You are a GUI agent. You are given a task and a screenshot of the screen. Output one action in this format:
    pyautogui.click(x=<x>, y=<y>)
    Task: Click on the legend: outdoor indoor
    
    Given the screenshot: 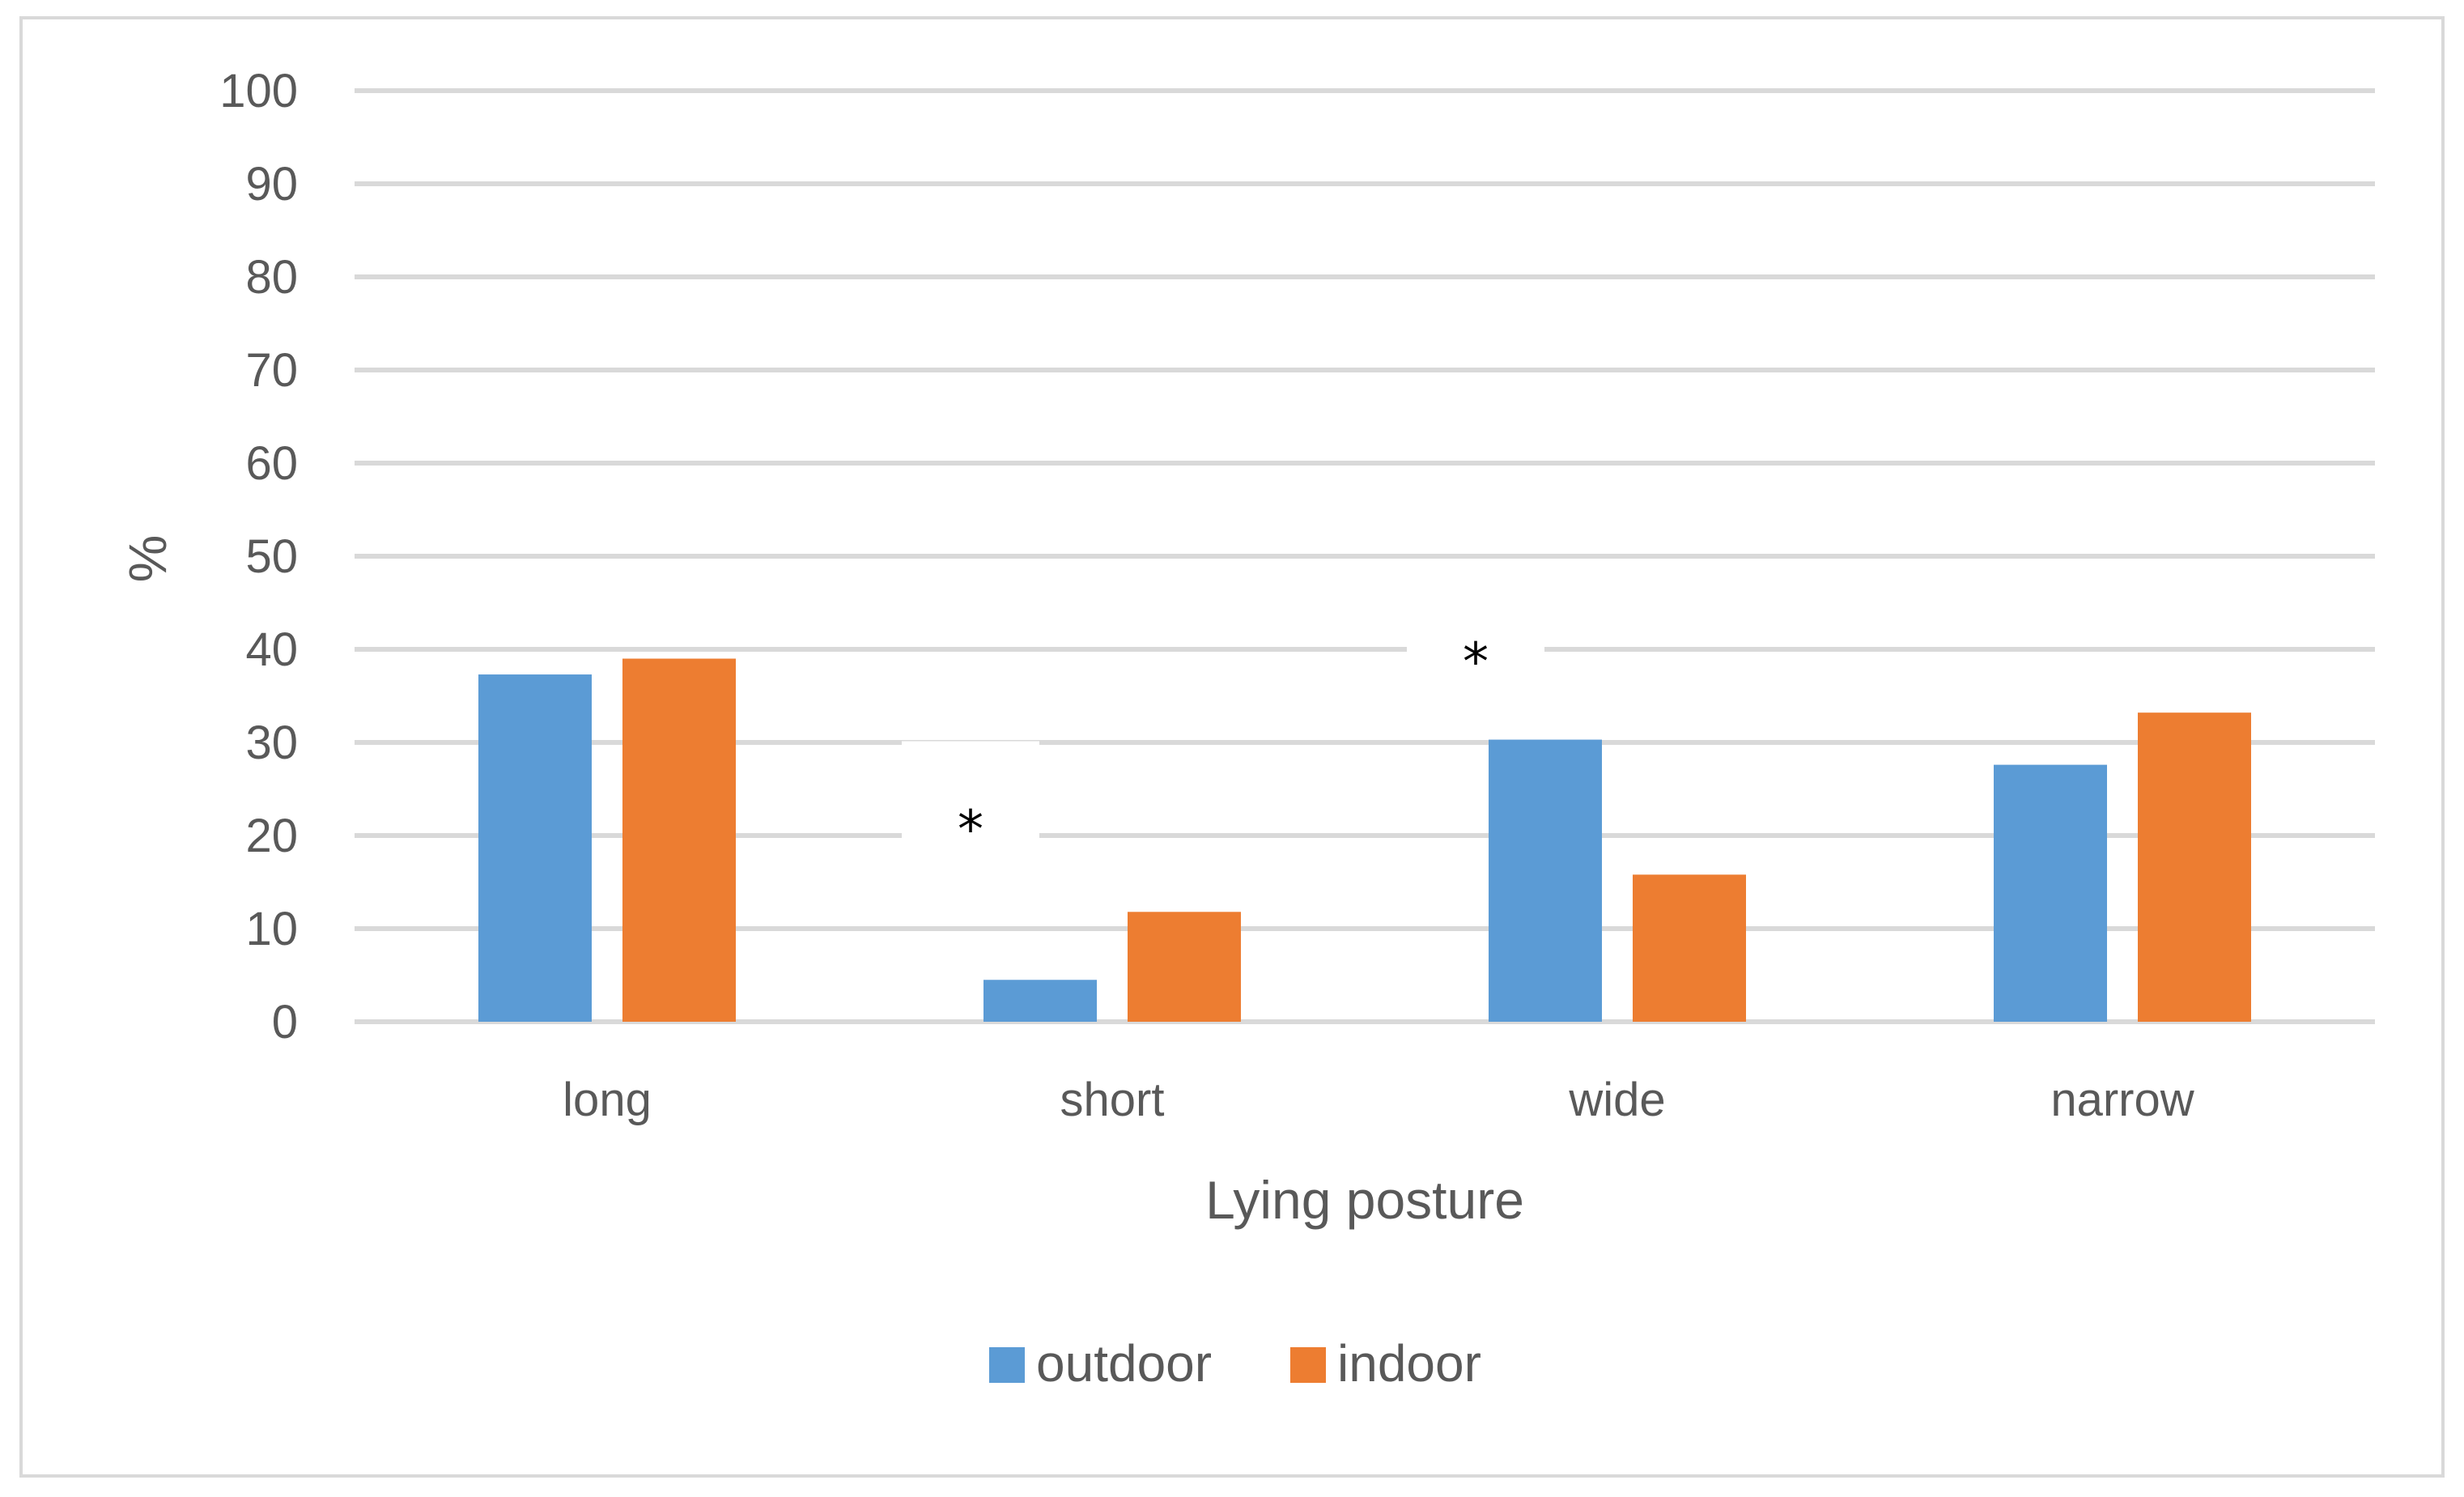 What is the action you would take?
    pyautogui.click(x=1235, y=1363)
    